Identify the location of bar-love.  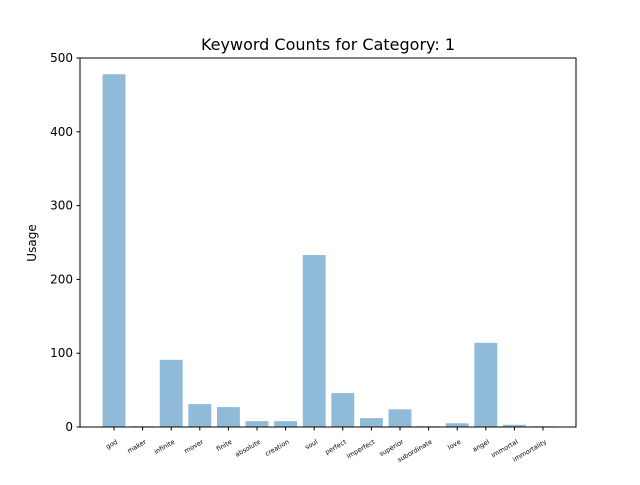
(457, 425).